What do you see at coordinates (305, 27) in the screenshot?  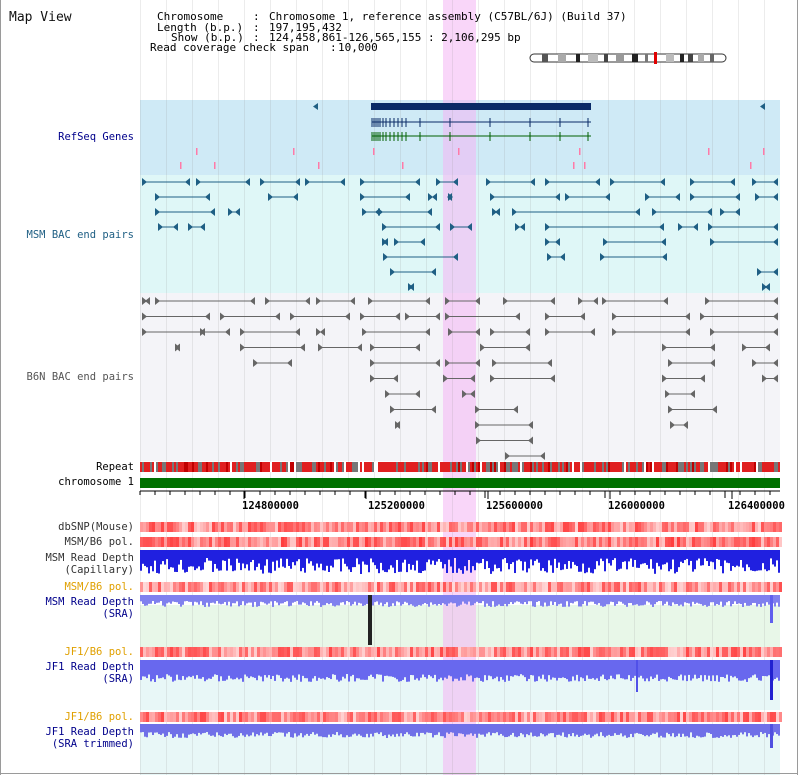 I see `info-length-value: 197,195,432` at bounding box center [305, 27].